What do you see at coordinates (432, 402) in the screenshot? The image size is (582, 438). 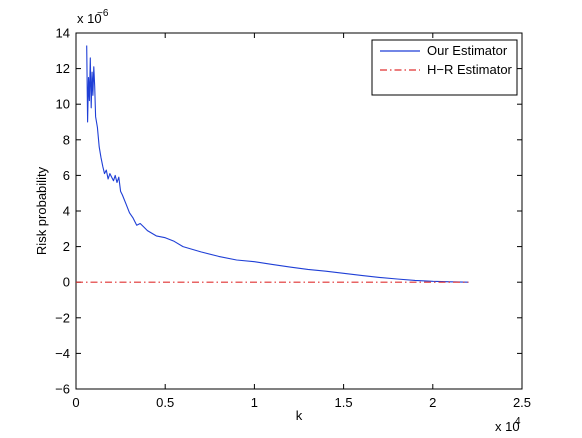 I see `x-tick-label: 2` at bounding box center [432, 402].